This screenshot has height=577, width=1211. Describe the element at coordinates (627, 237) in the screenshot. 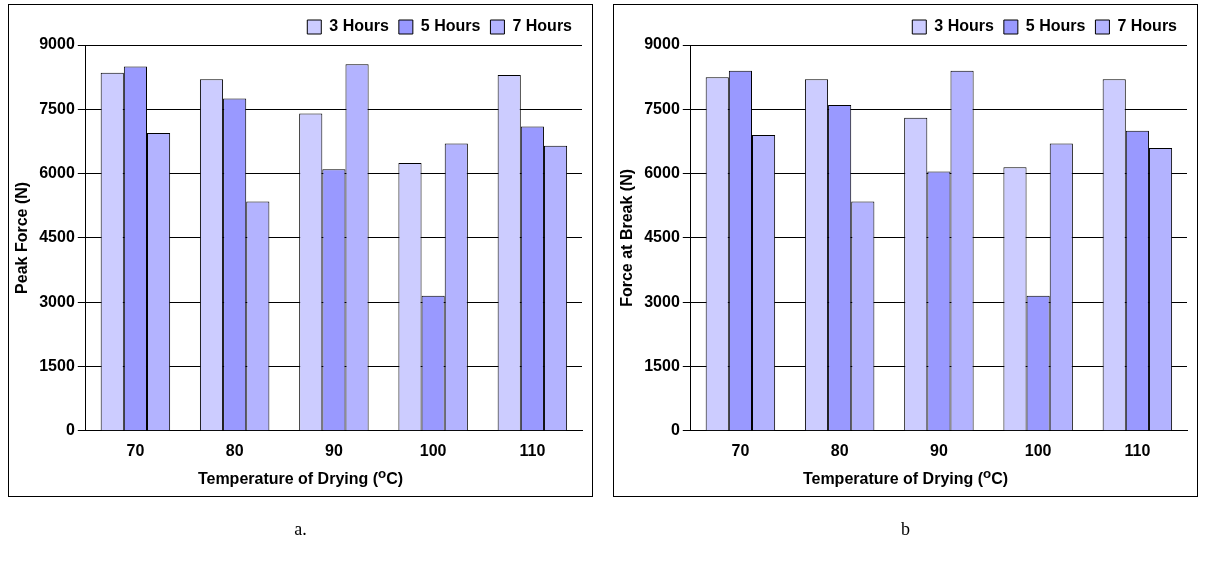

I see `y-axis-title: Force at Break (N)` at that location.